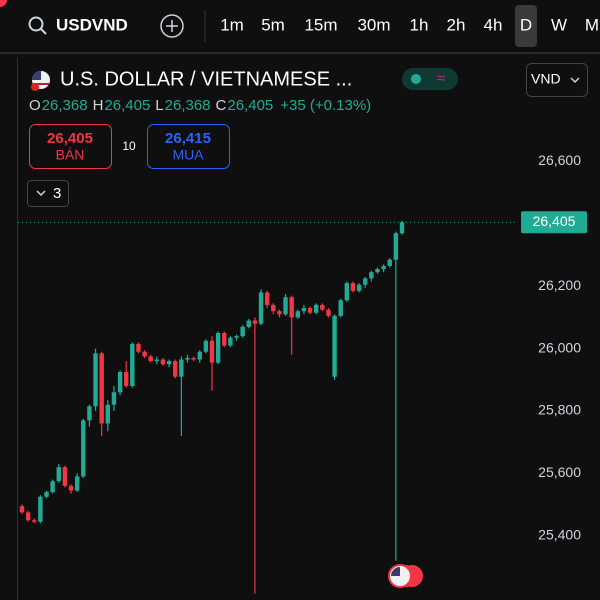  I want to click on currency-dropdown, so click(557, 80).